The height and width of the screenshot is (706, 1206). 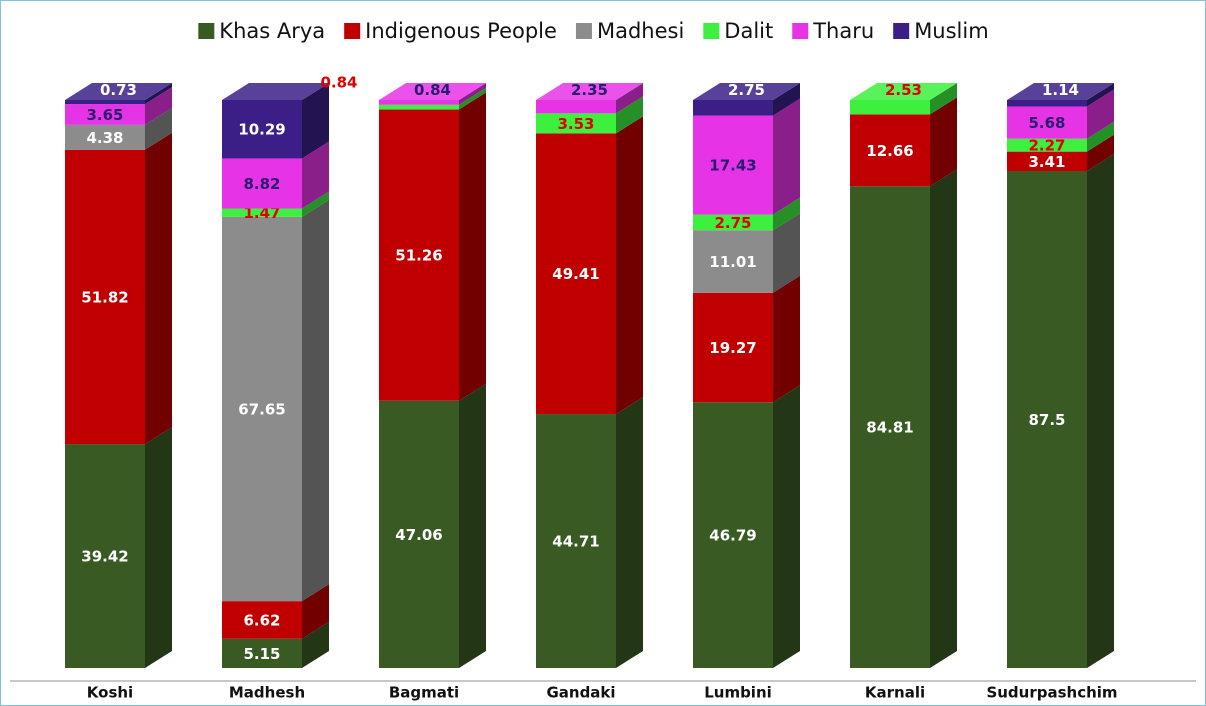 I want to click on value-label: 51.82, so click(x=104, y=297).